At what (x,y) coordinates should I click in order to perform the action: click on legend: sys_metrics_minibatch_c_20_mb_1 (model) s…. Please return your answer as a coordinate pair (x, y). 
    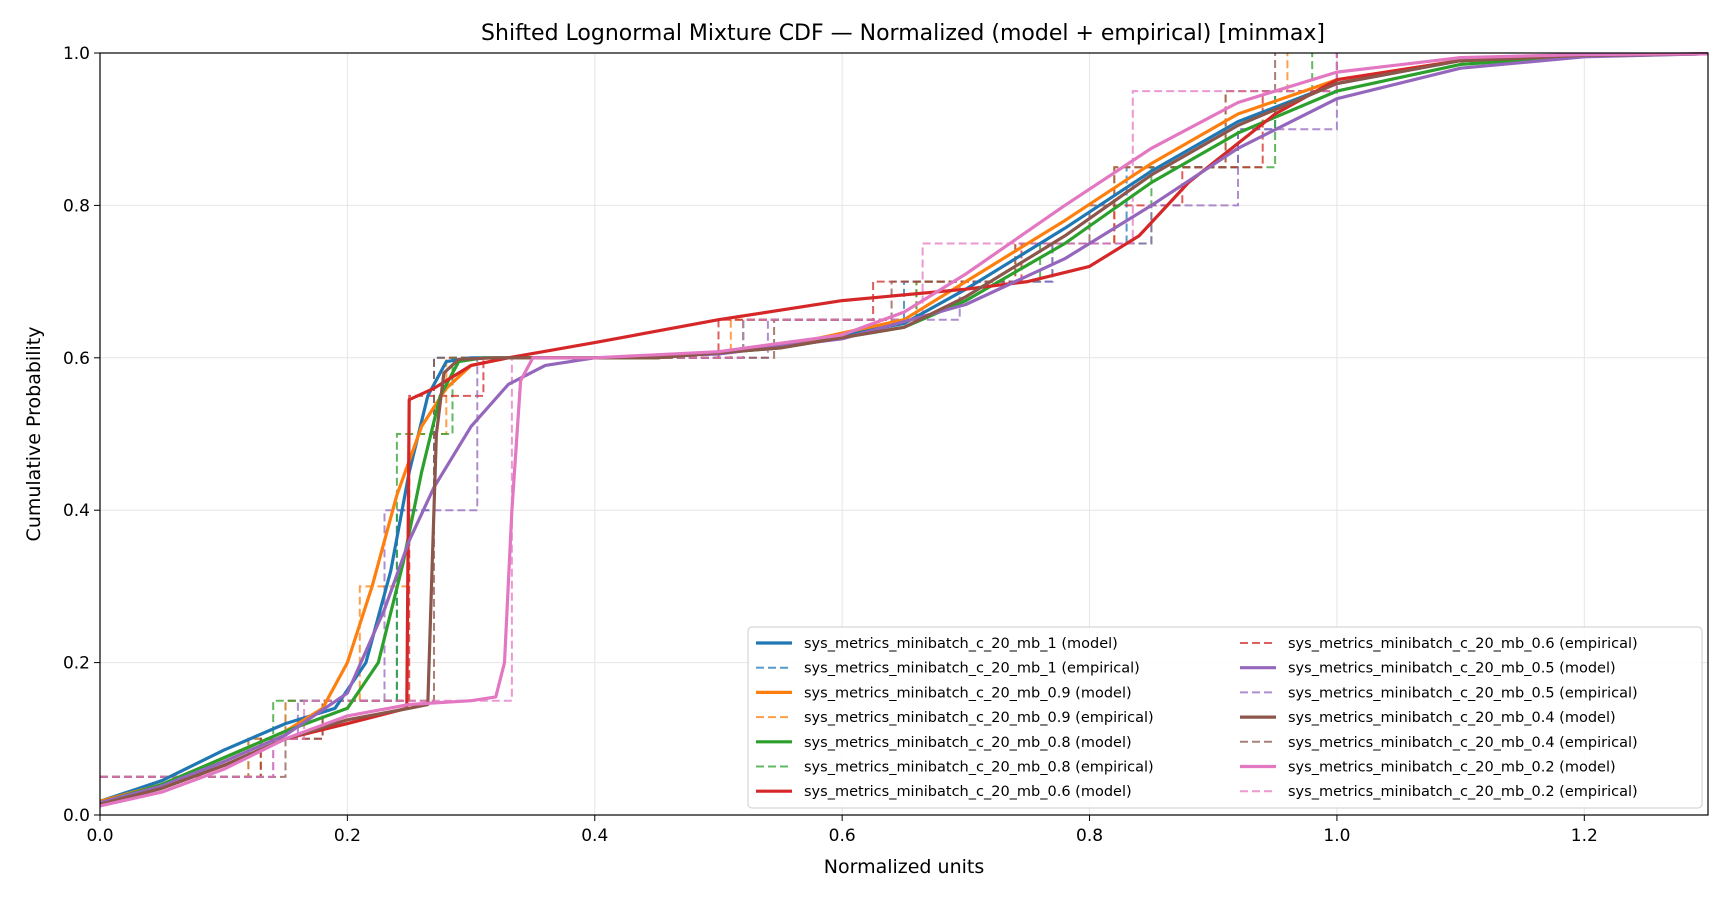
    Looking at the image, I should click on (1225, 717).